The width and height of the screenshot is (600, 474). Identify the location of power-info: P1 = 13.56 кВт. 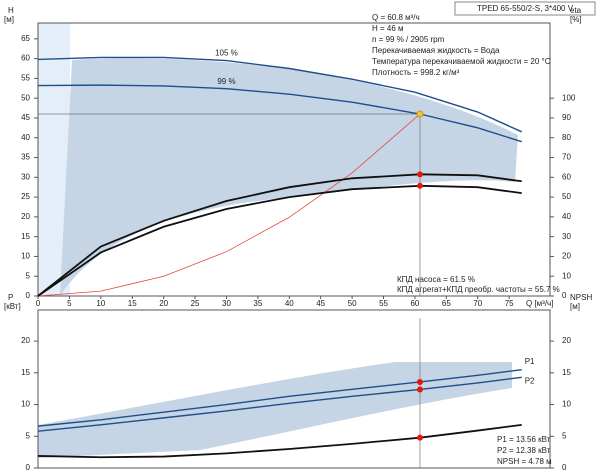
(524, 439).